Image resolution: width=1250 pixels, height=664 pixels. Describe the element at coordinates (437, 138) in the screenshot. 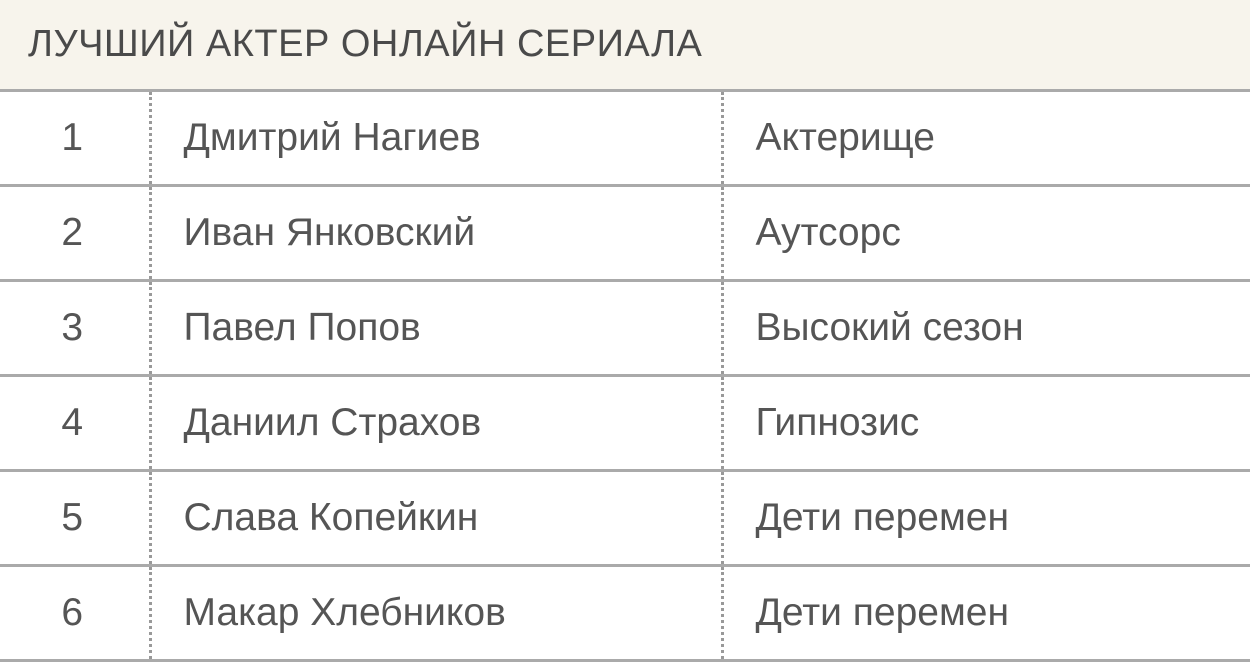

I see `actor-cell: Дмитрий Нагиев` at that location.